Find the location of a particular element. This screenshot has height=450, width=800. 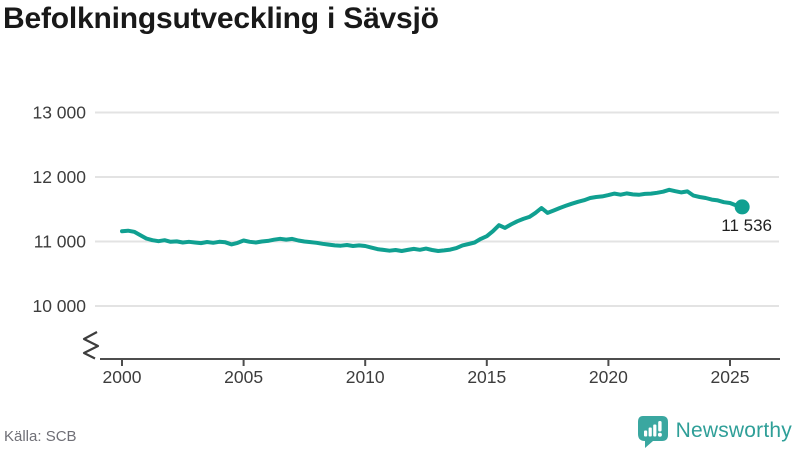

population-line is located at coordinates (432, 220).